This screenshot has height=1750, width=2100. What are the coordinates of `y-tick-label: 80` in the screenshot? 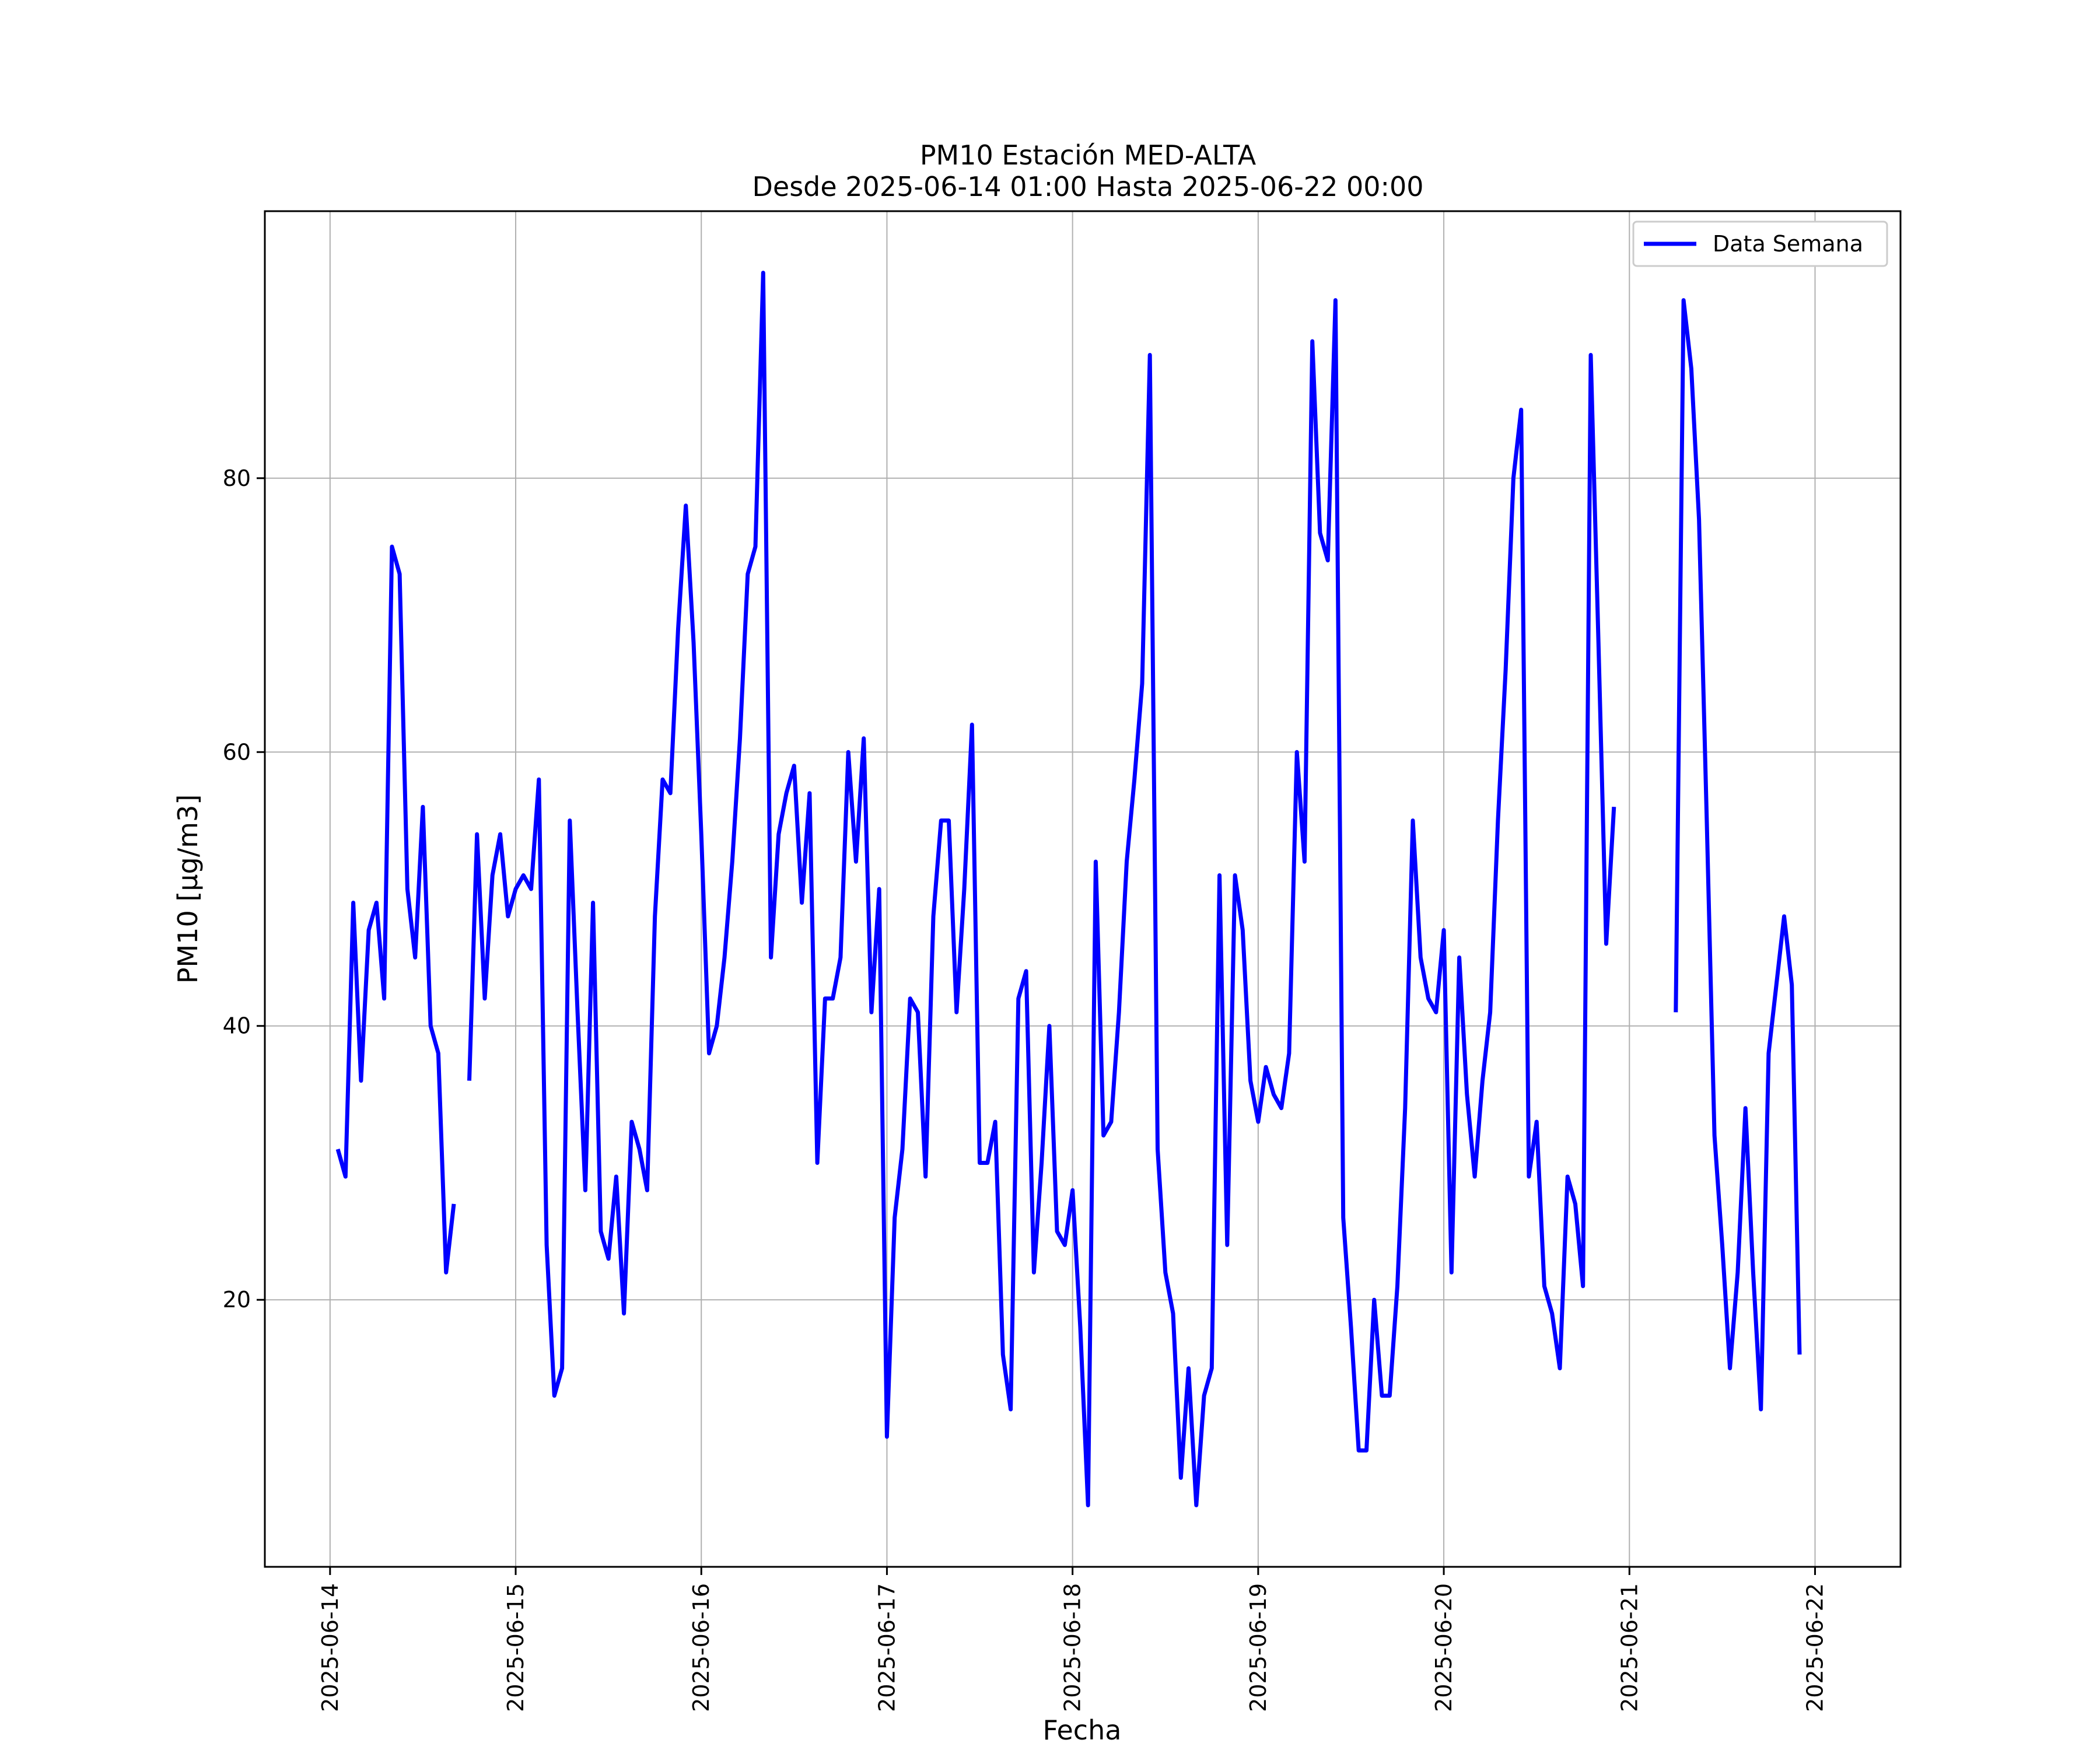 It's located at (237, 478).